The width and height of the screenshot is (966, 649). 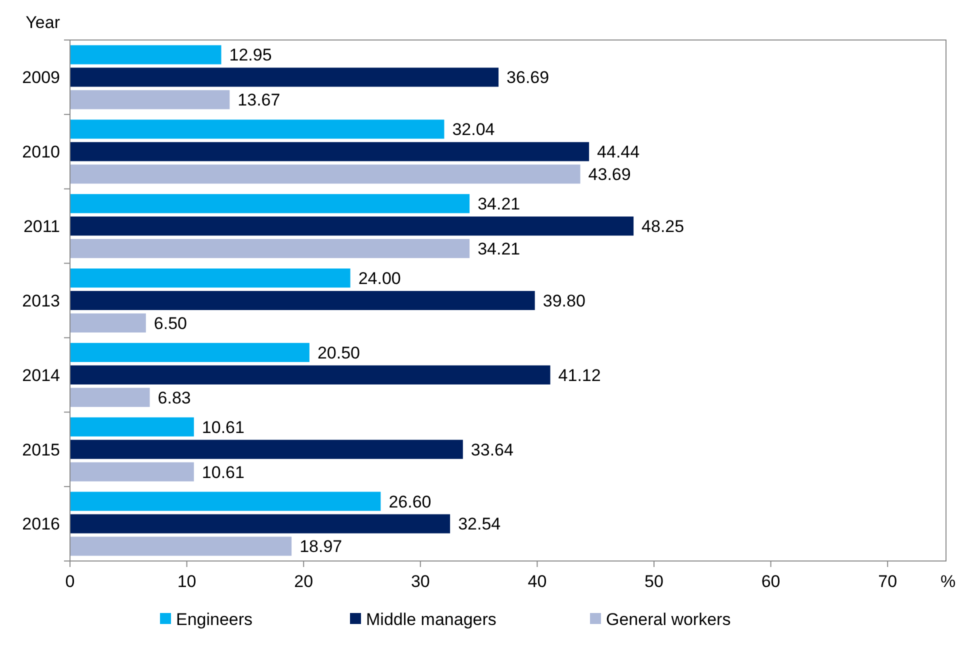 What do you see at coordinates (492, 450) in the screenshot?
I see `data-label: 33.64` at bounding box center [492, 450].